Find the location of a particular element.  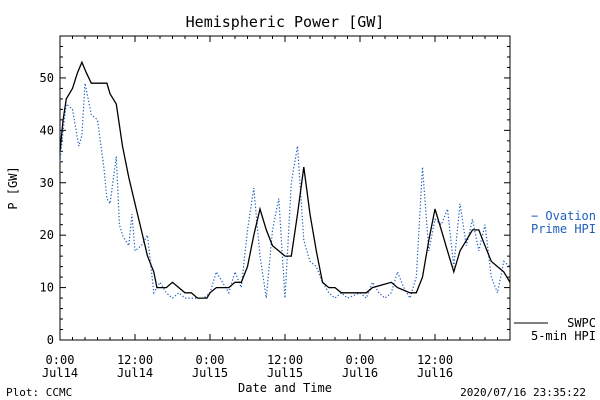

legend-ovation-prime: − Ovation Prime HPI is located at coordinates (563, 222).